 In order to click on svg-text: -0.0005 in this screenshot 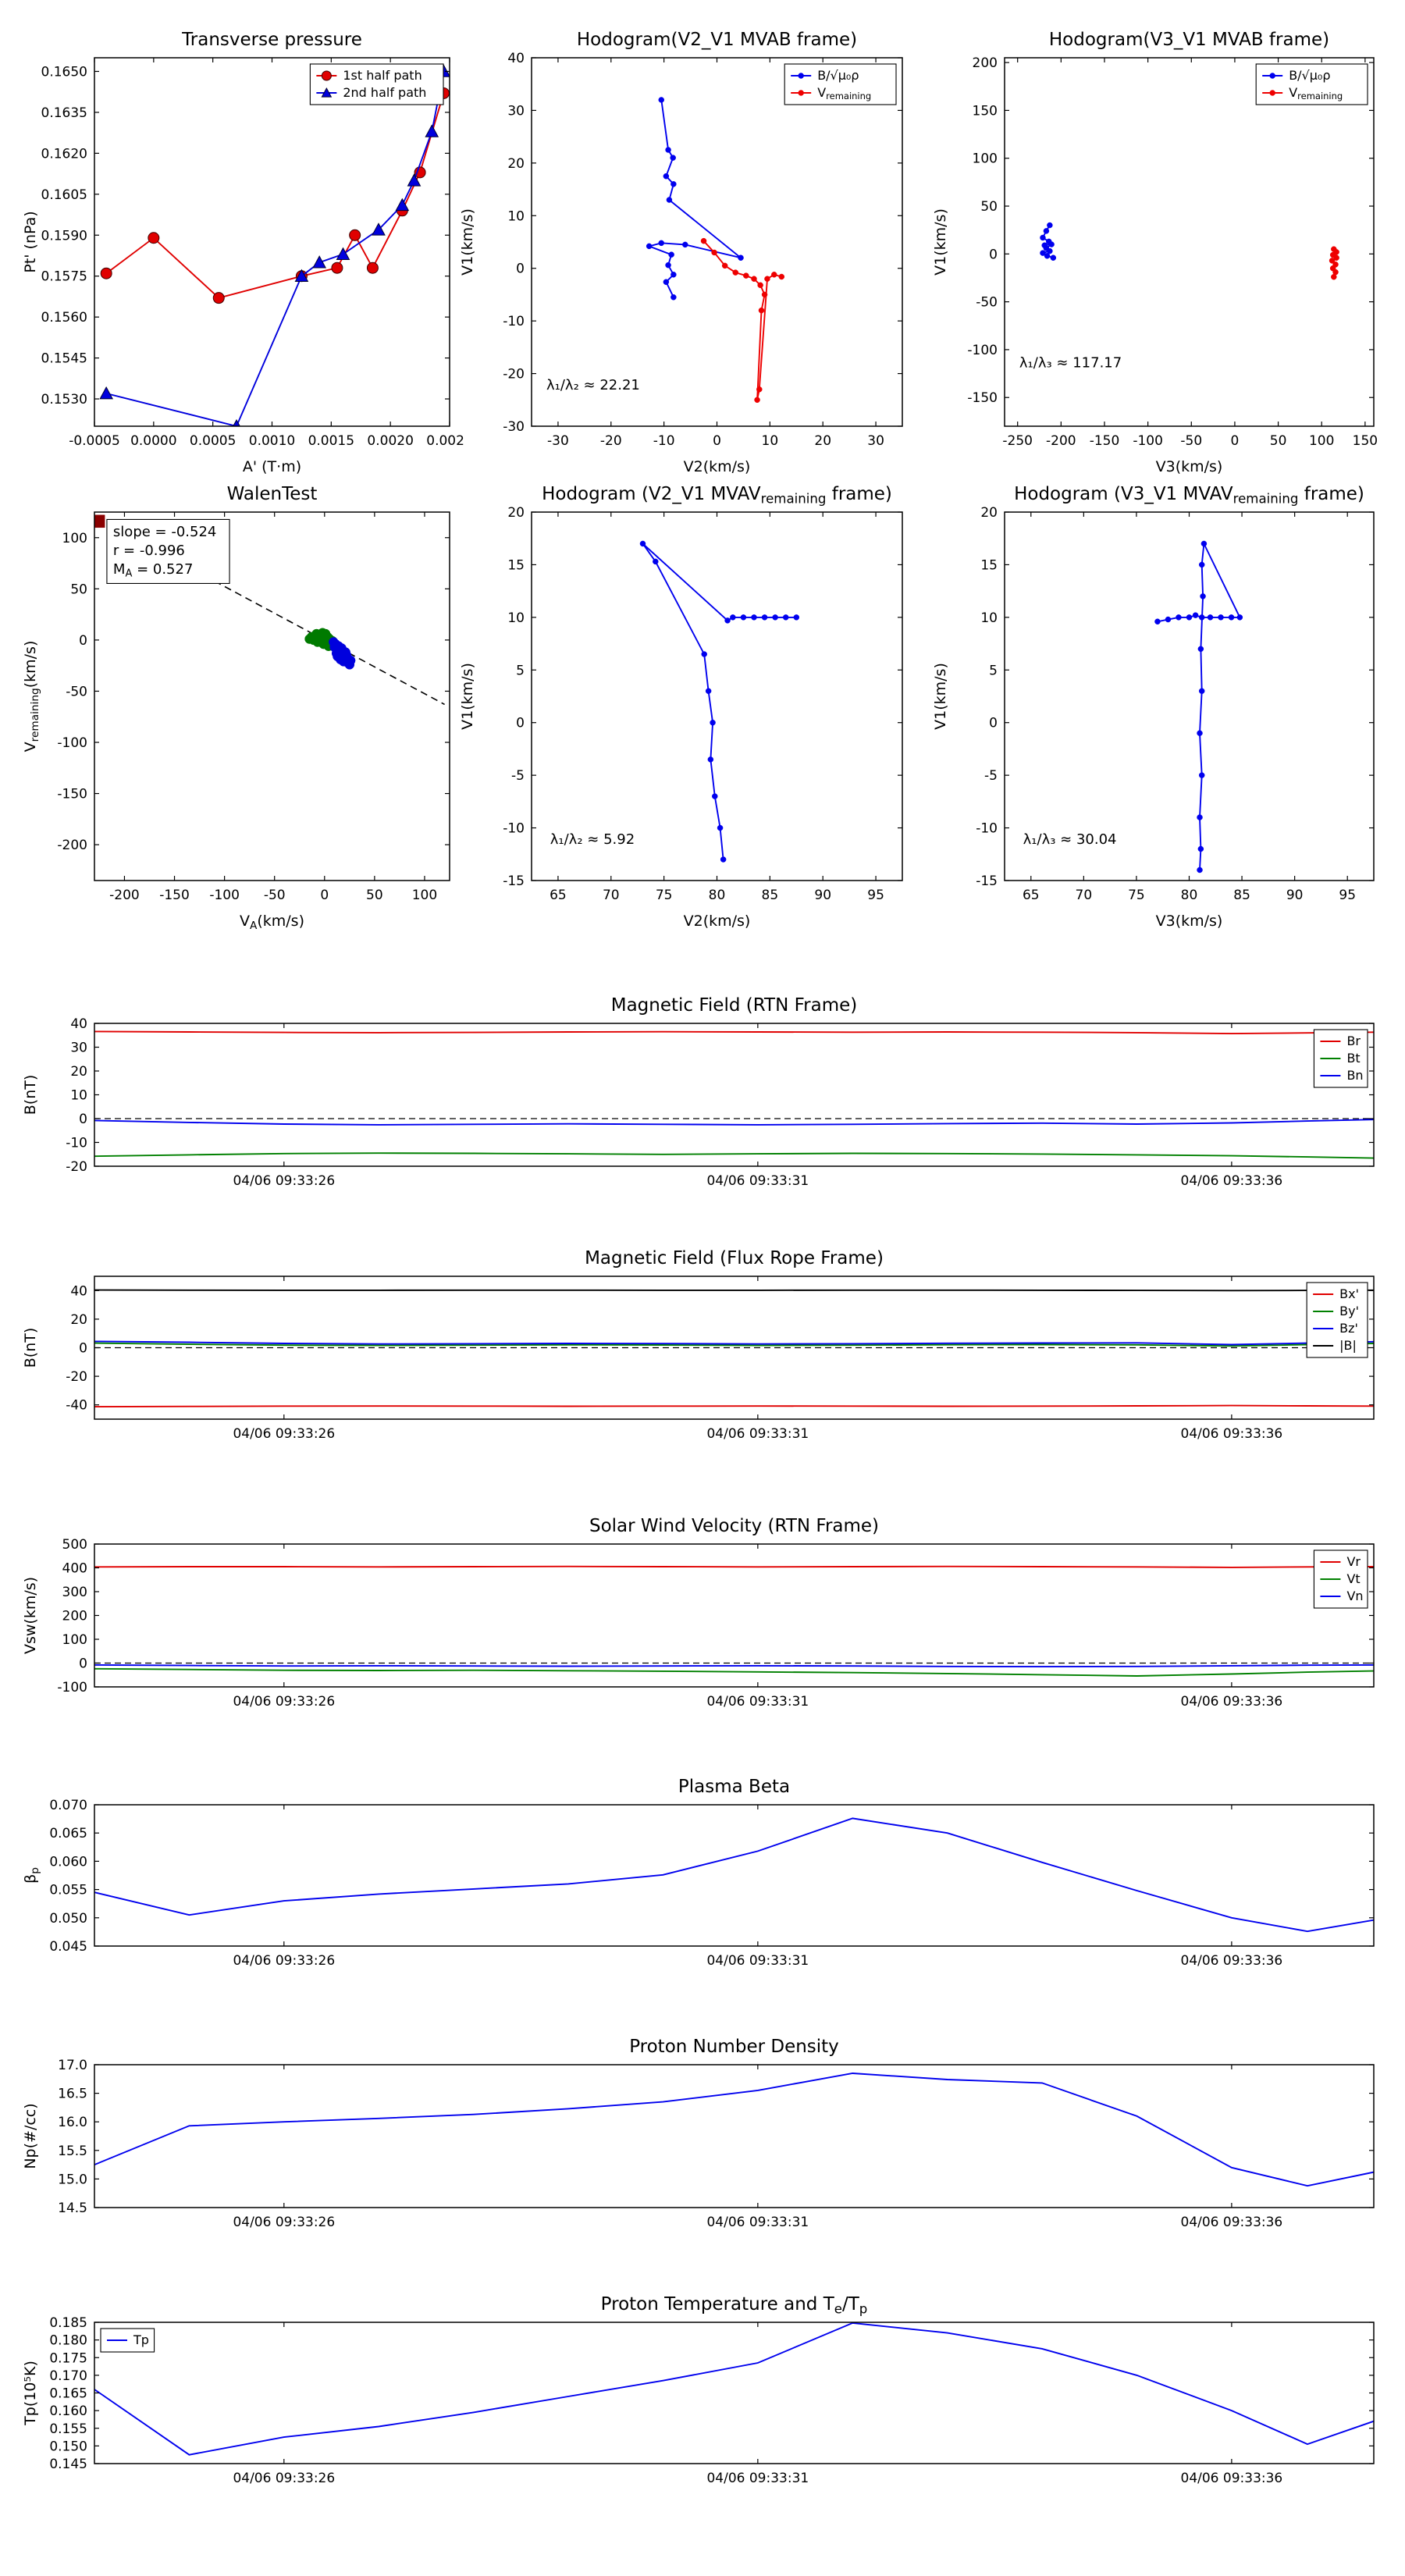, I will do `click(94, 441)`.